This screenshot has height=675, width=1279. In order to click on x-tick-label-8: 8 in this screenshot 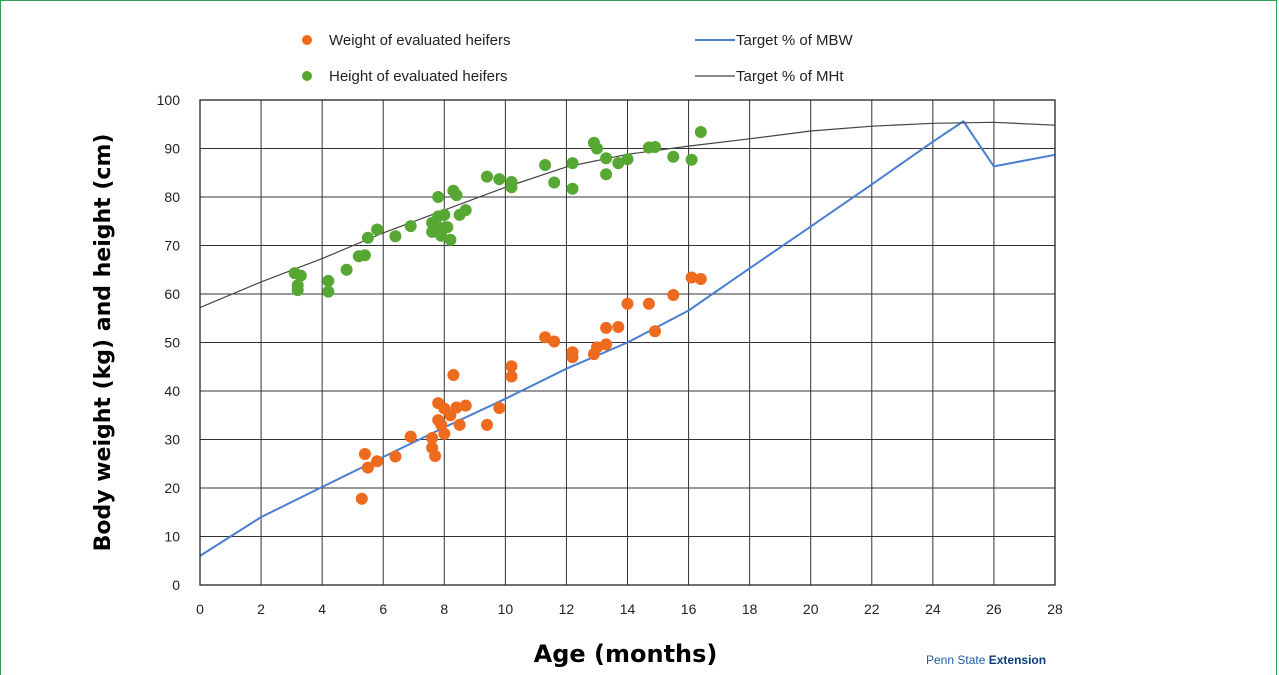, I will do `click(444, 609)`.